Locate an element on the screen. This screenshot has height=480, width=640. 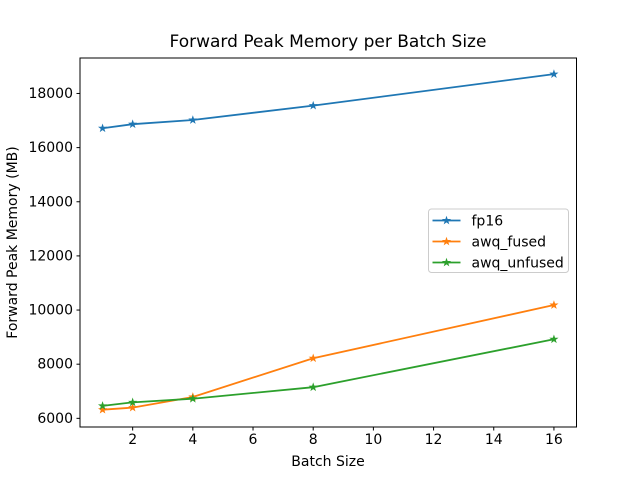
x-tick-label: 16 is located at coordinates (554, 440).